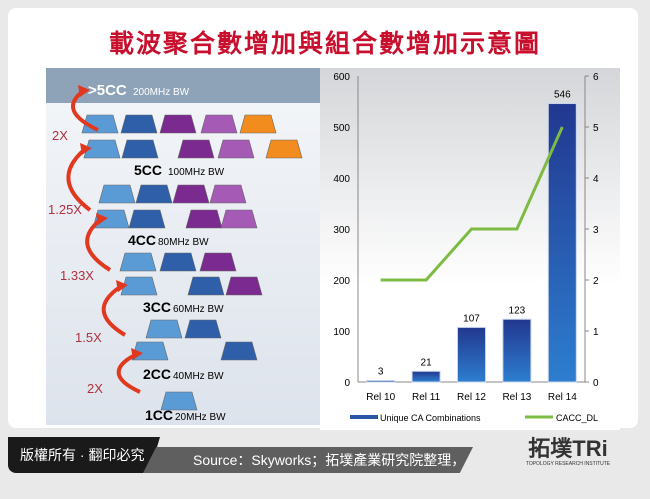 The width and height of the screenshot is (650, 499). Describe the element at coordinates (596, 77) in the screenshot. I see `y-right-tick: 6` at that location.